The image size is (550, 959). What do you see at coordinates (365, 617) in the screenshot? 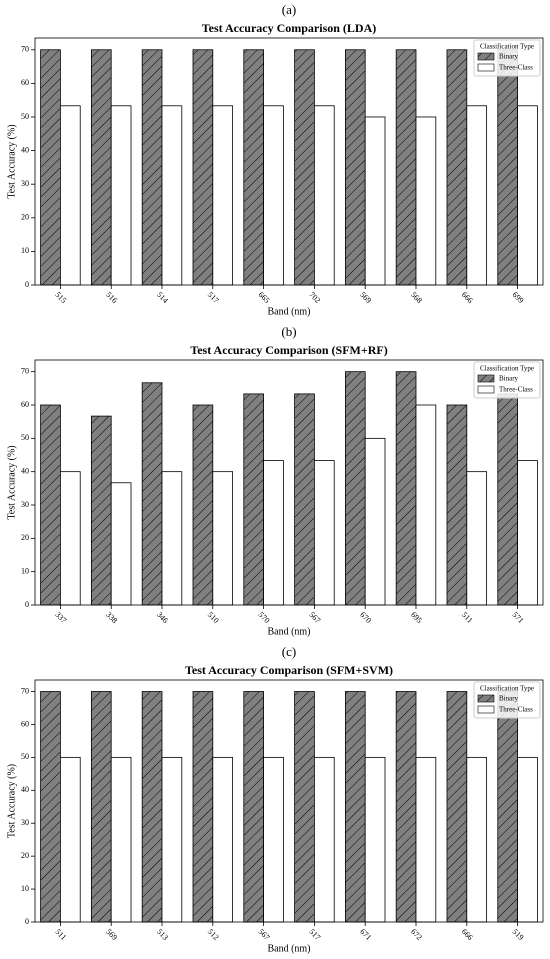
I see `x-tick-label: 670` at bounding box center [365, 617].